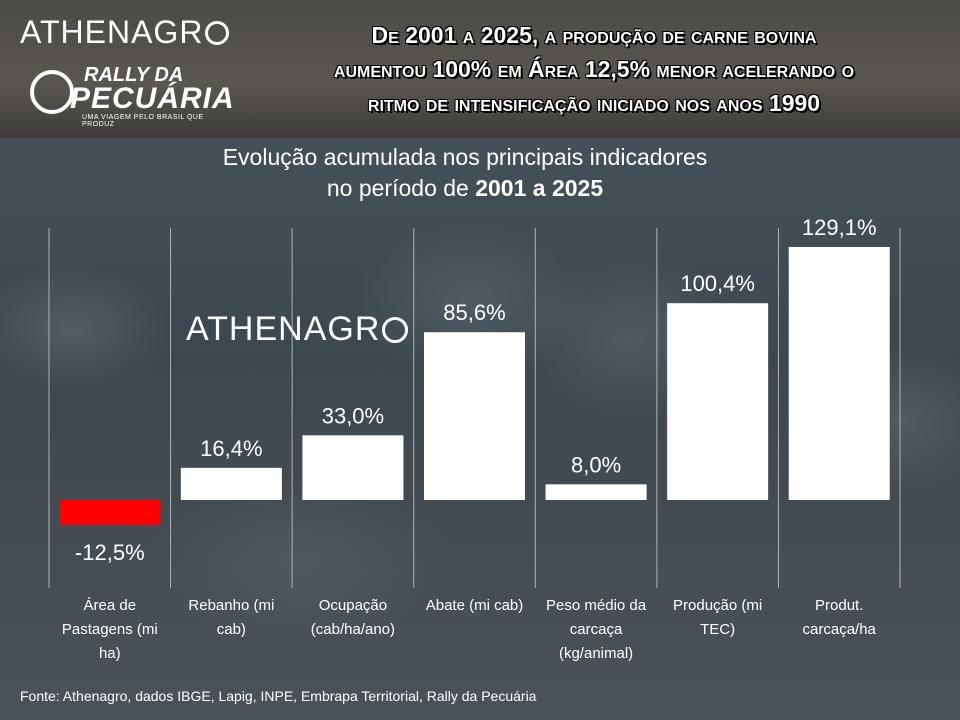  Describe the element at coordinates (231, 448) in the screenshot. I see `data-label: 16,4%` at that location.